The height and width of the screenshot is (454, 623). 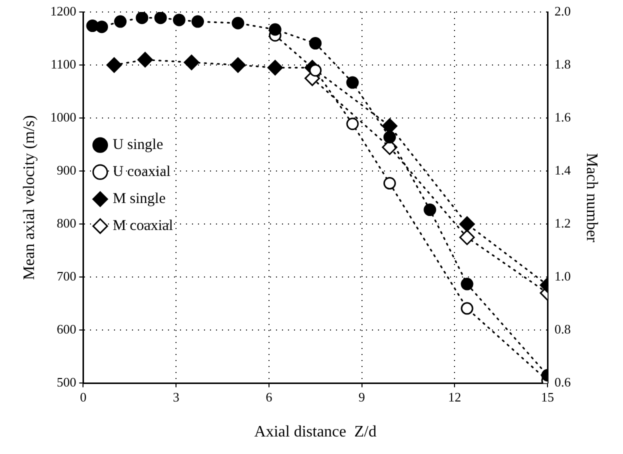 I want to click on y-axis-title: Mean axial velocity (m/s), so click(x=29, y=197).